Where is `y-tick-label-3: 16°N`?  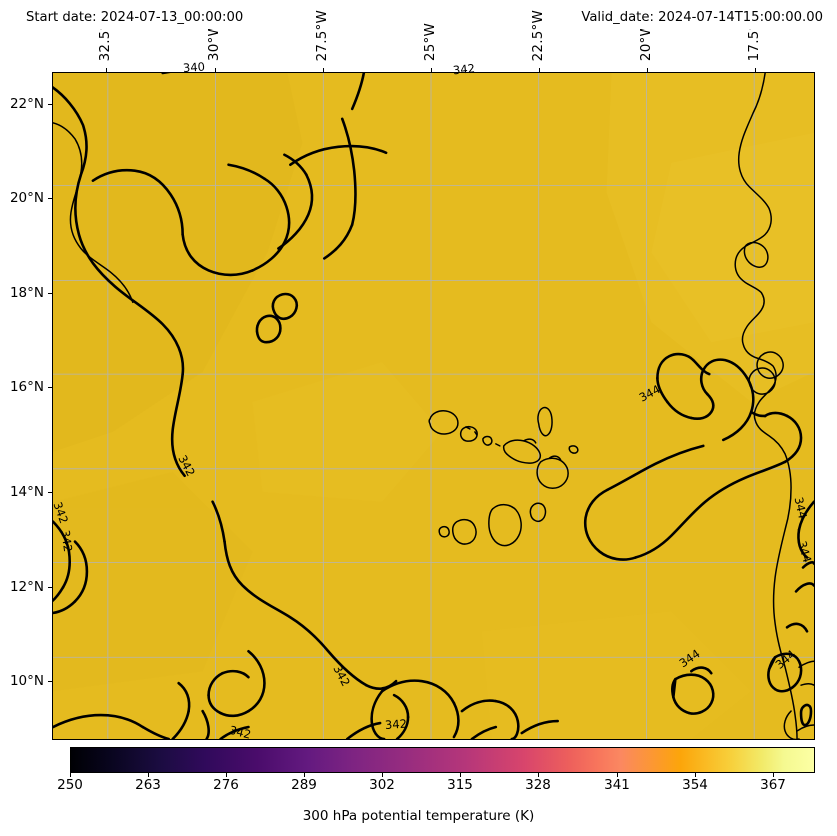 y-tick-label-3: 16°N is located at coordinates (26, 387).